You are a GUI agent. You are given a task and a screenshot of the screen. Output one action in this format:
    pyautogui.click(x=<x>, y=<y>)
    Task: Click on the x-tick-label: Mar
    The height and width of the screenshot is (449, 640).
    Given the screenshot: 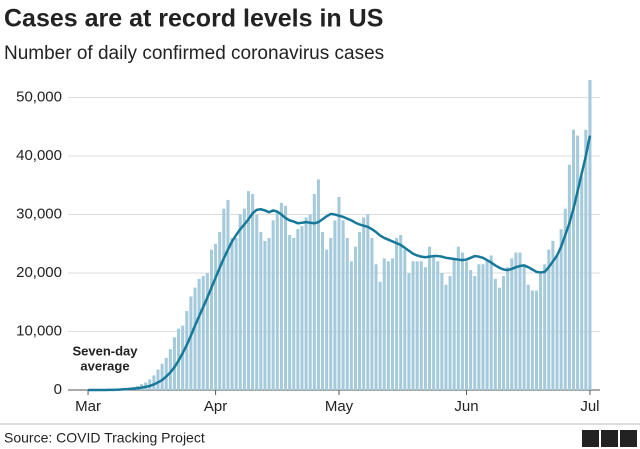 What is the action you would take?
    pyautogui.click(x=88, y=406)
    